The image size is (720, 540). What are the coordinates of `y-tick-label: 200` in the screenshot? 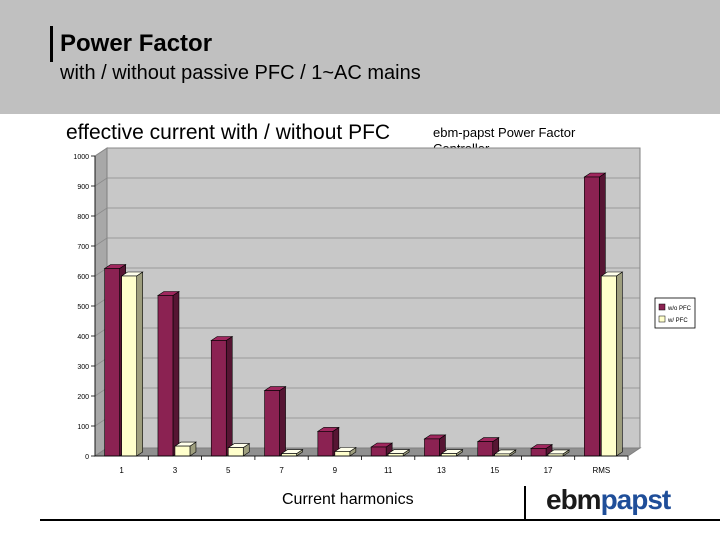 It's located at (83, 397).